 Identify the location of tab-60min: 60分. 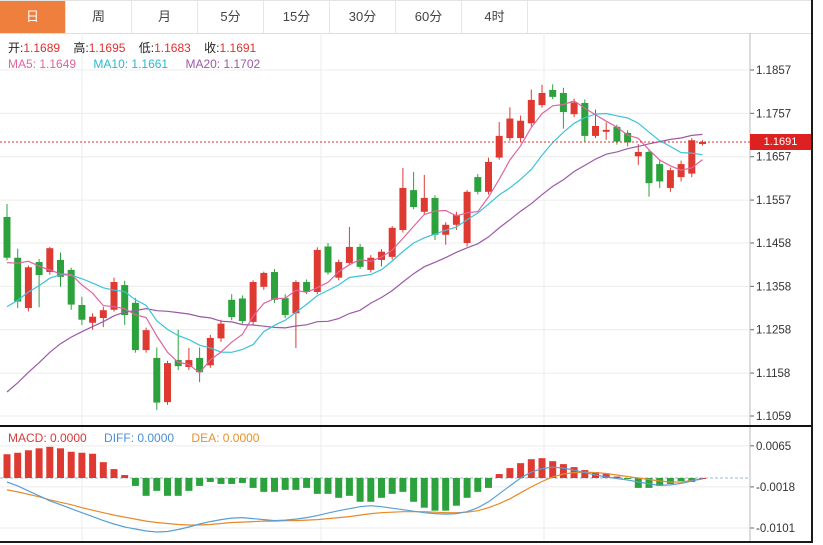
(429, 17).